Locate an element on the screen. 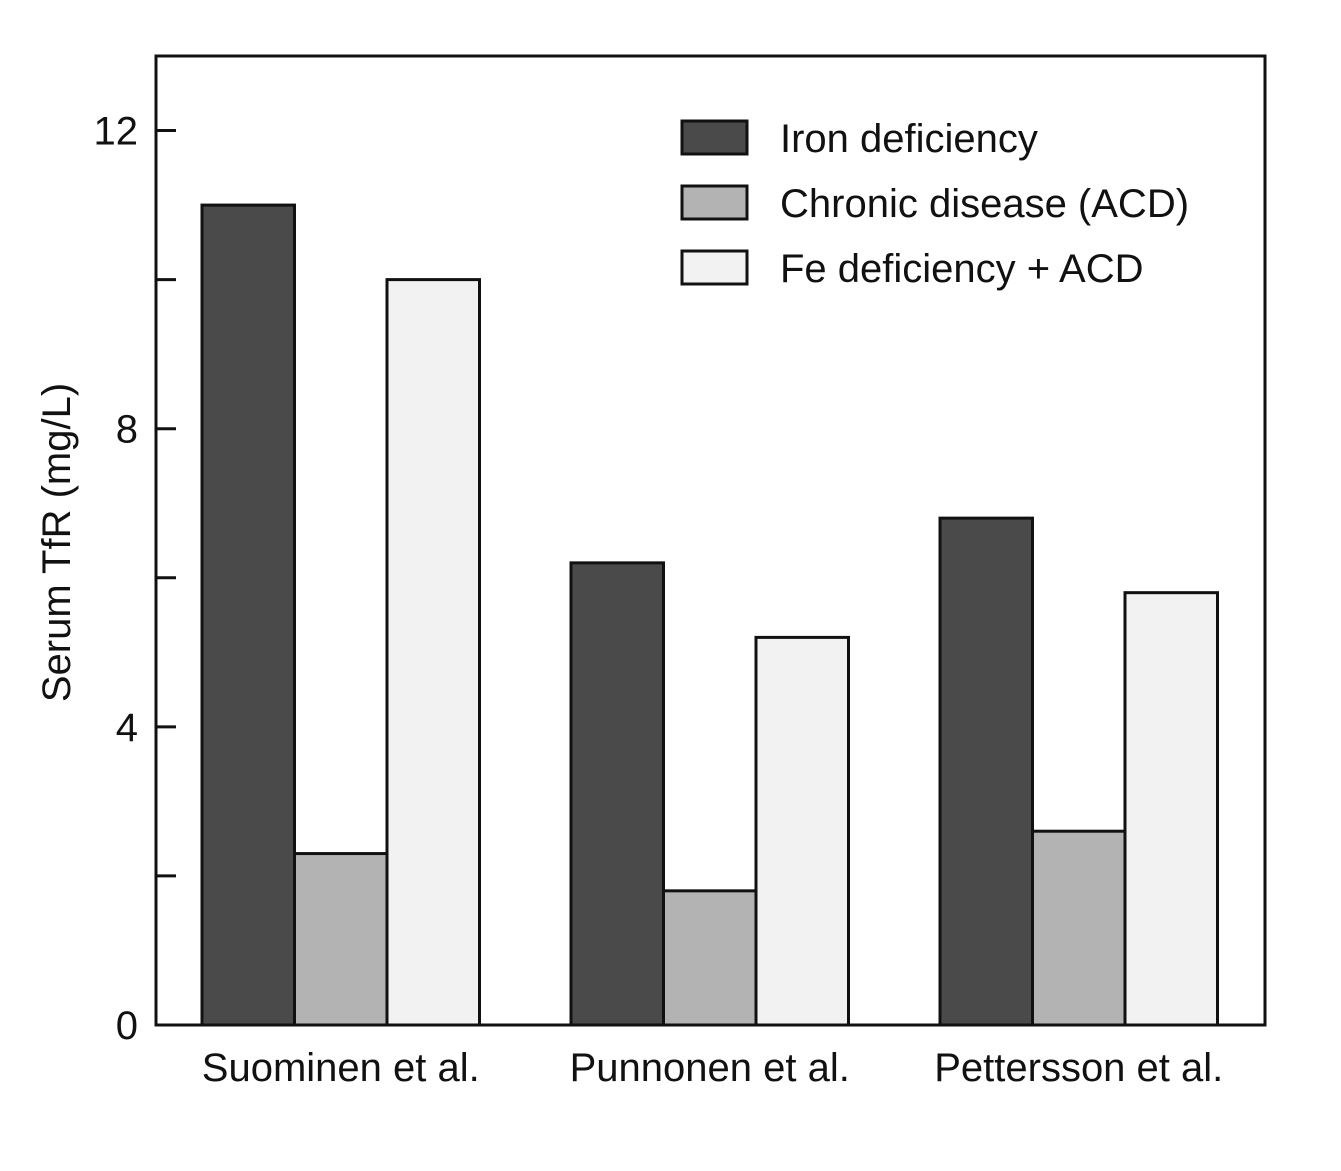 Image resolution: width=1341 pixels, height=1171 pixels. x-category-label: Pettersson et al. is located at coordinates (1078, 1068).